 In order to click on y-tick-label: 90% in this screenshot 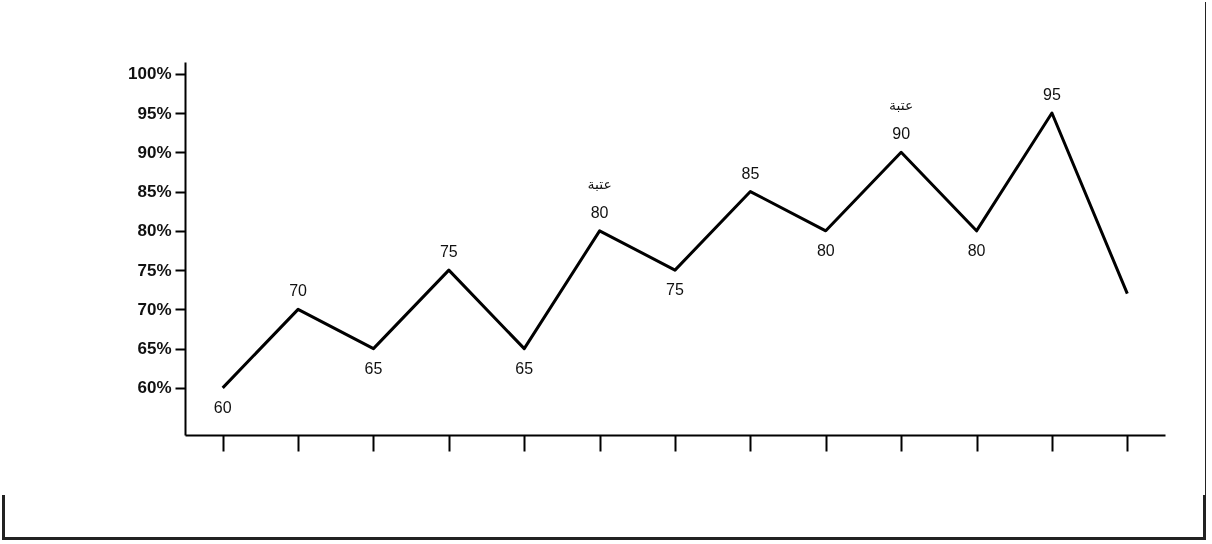, I will do `click(154, 152)`.